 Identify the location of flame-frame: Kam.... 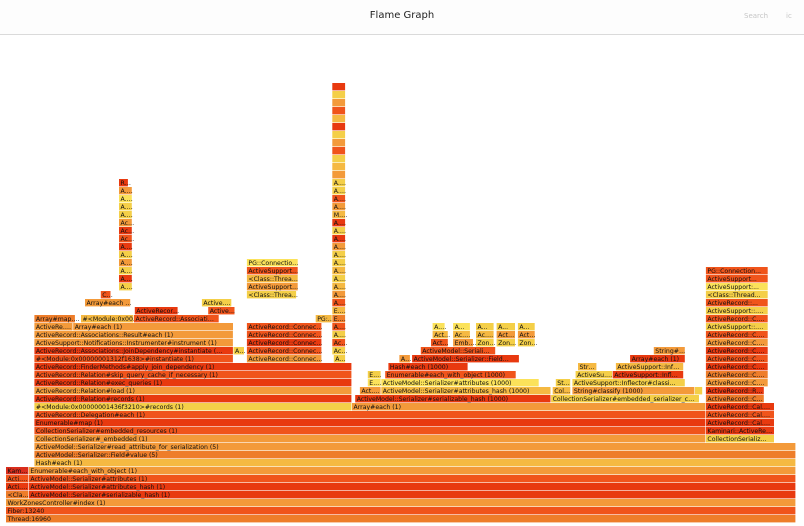
(17, 471).